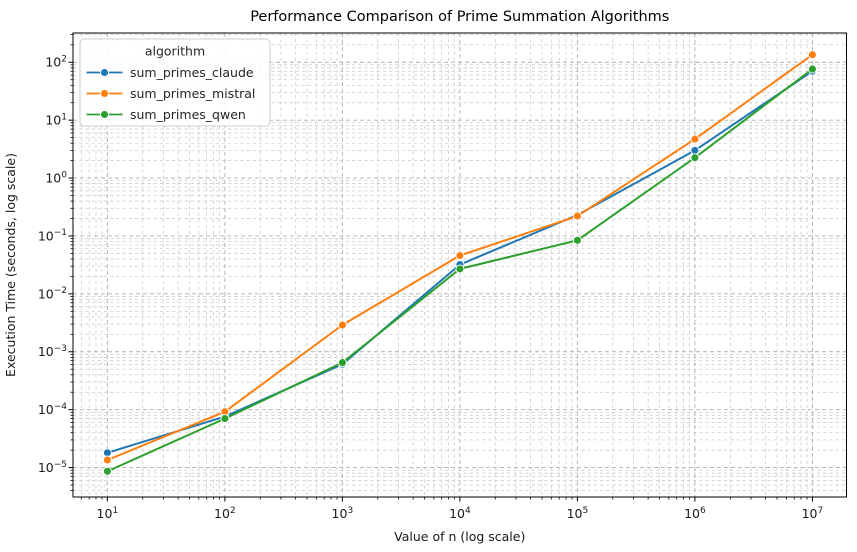 The height and width of the screenshot is (552, 857). I want to click on legend-marker-mistral, so click(104, 93).